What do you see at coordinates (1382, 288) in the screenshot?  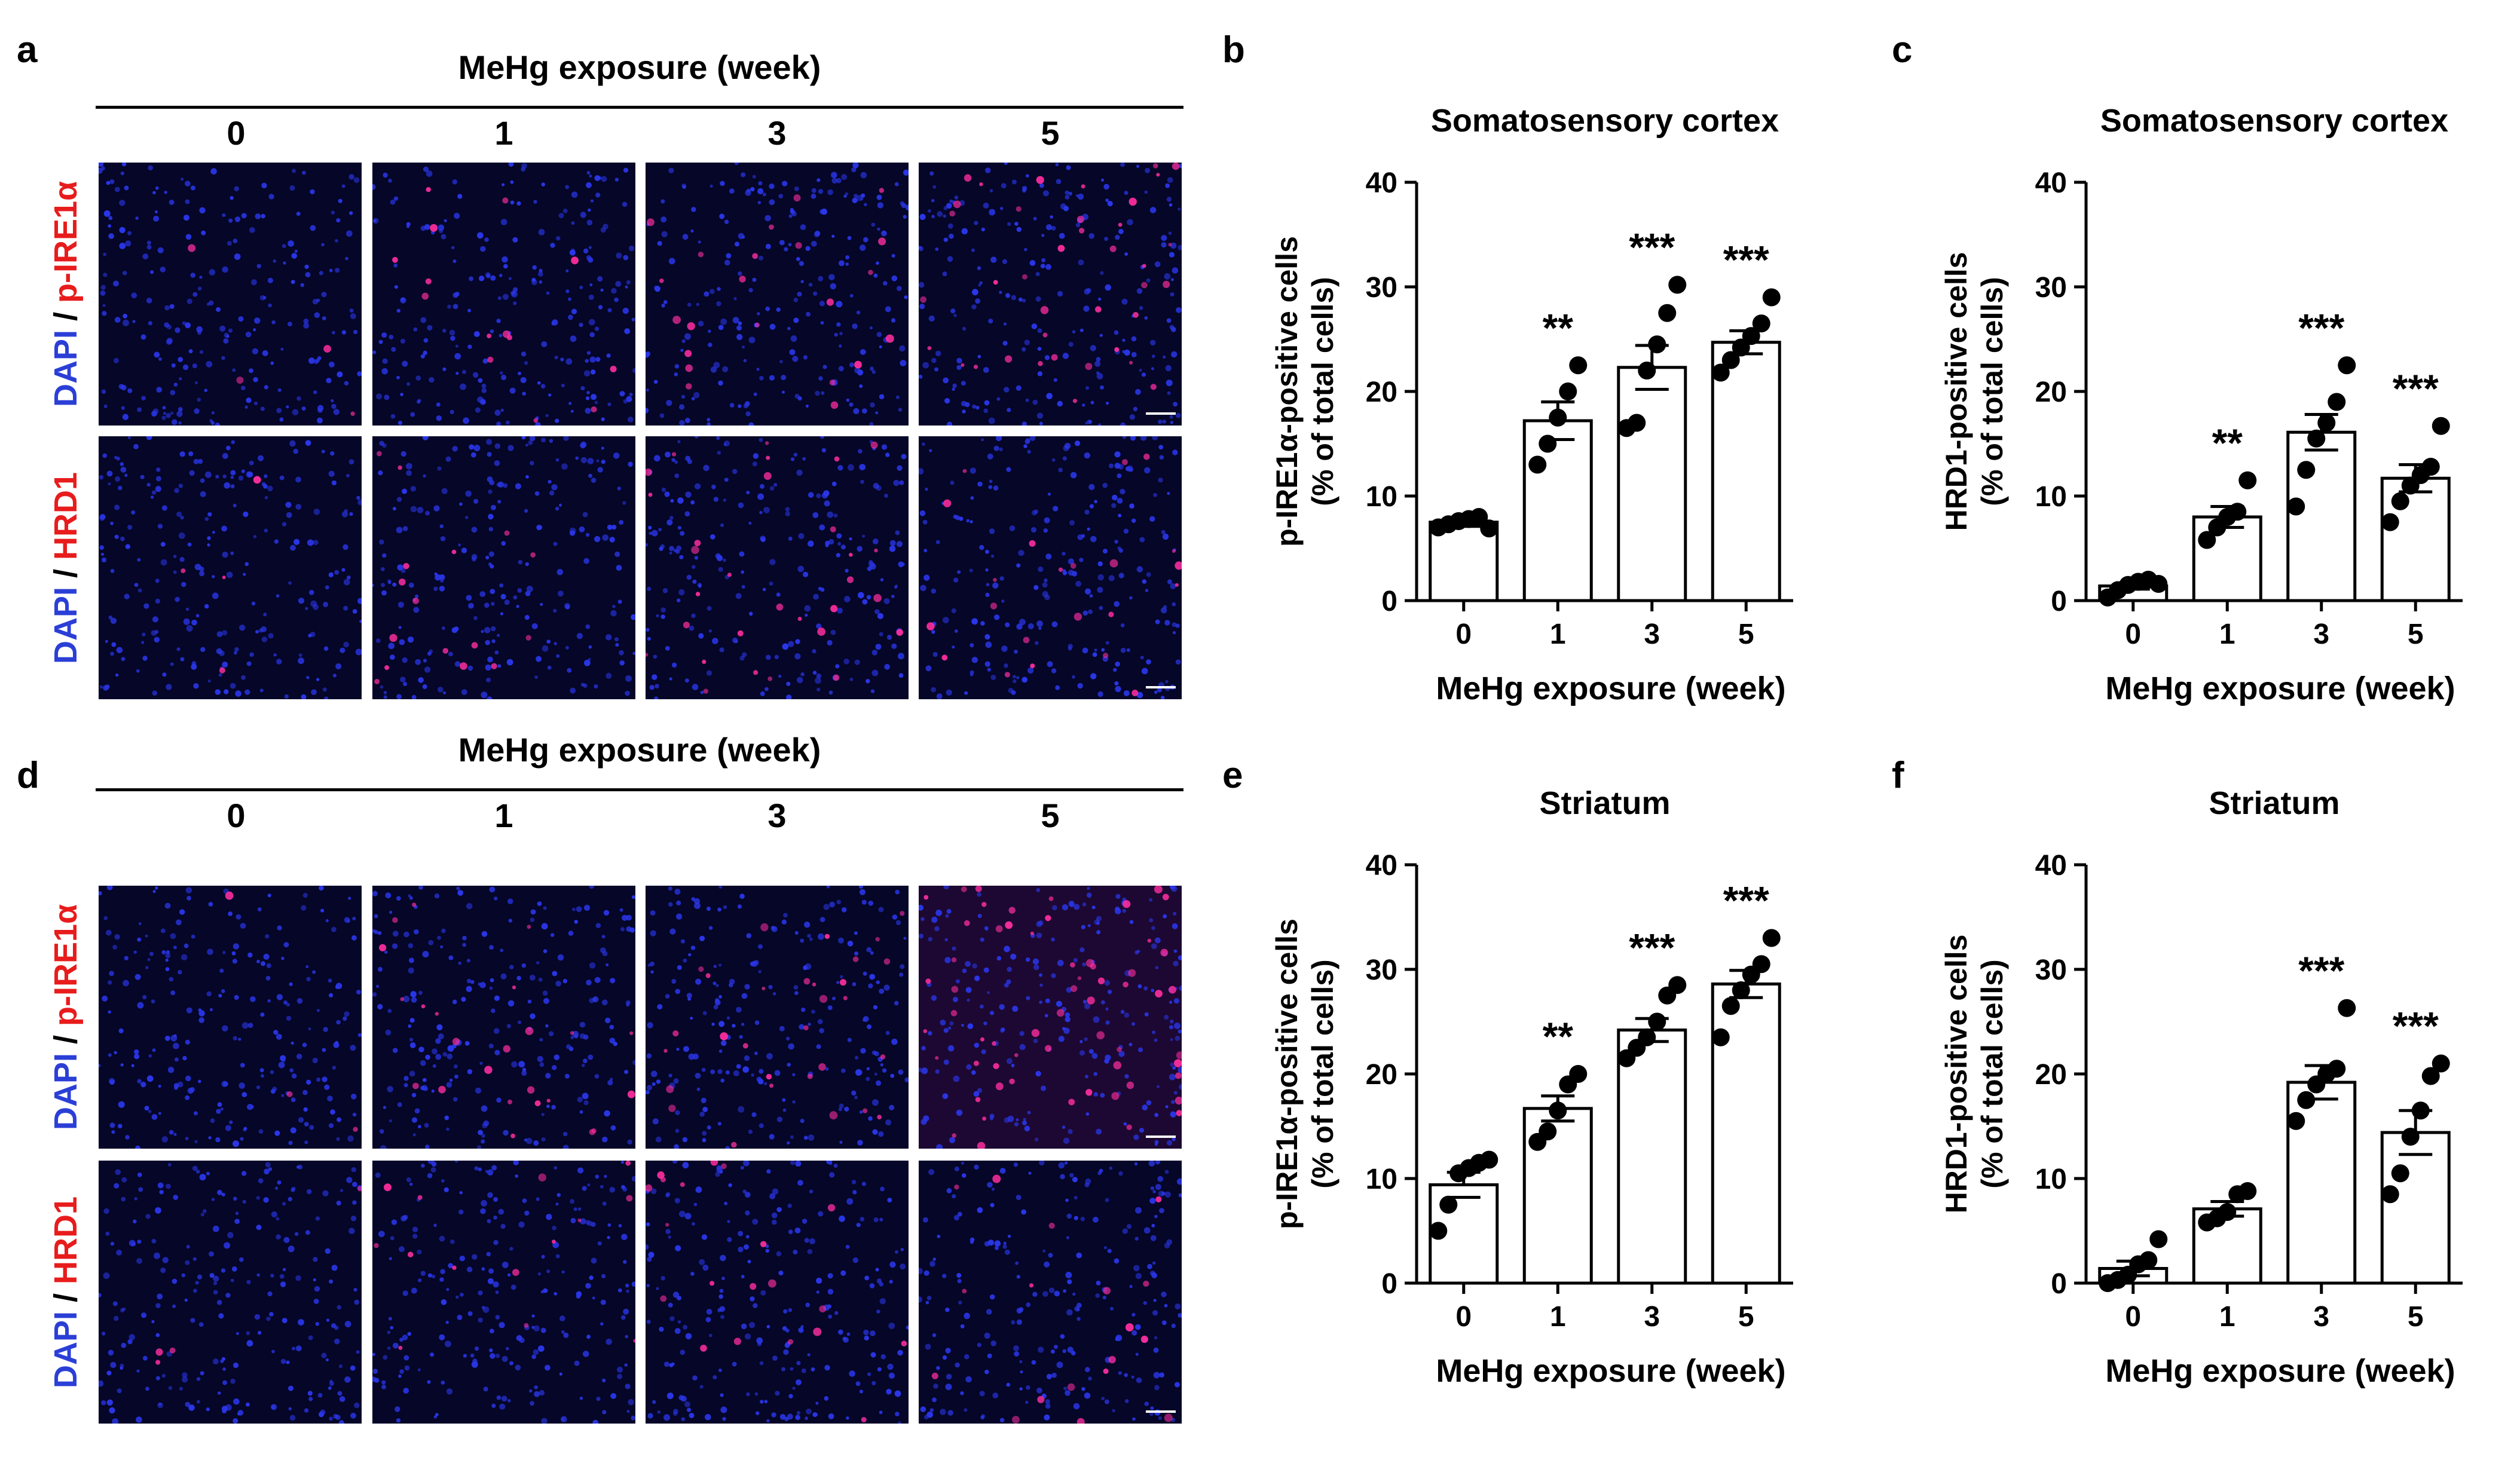 I see `y-tick-label: 30` at bounding box center [1382, 288].